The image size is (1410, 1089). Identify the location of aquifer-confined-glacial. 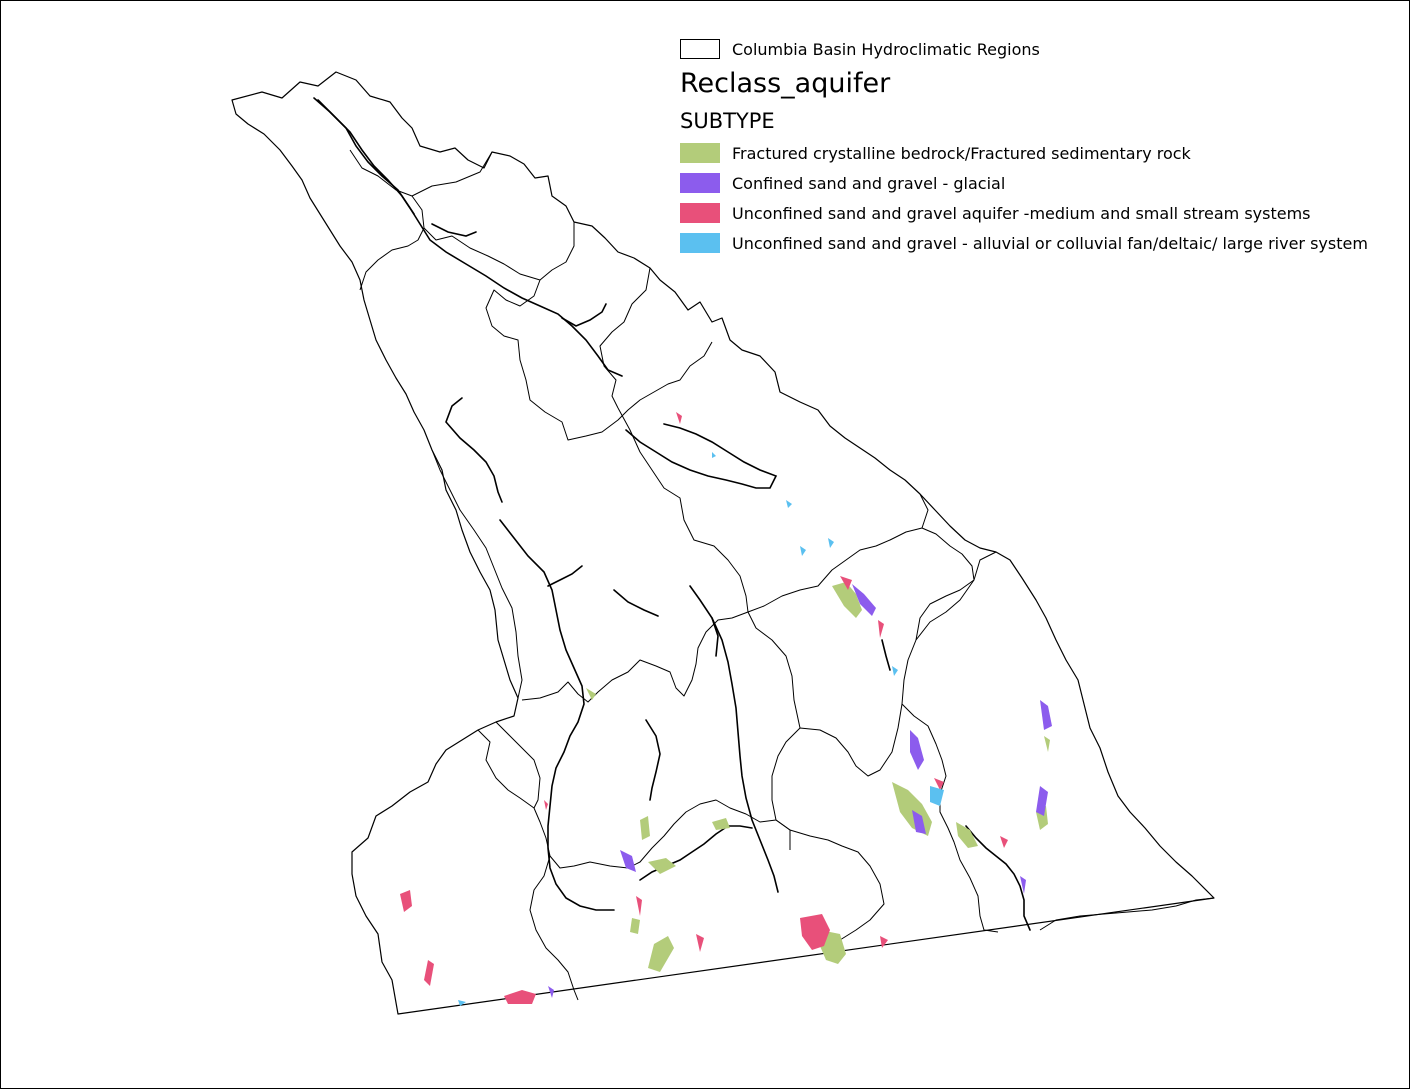
(800, 791).